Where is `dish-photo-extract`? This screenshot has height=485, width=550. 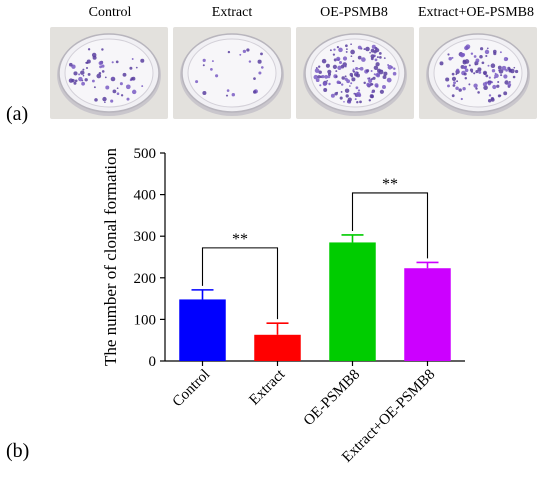
dish-photo-extract is located at coordinates (232, 73).